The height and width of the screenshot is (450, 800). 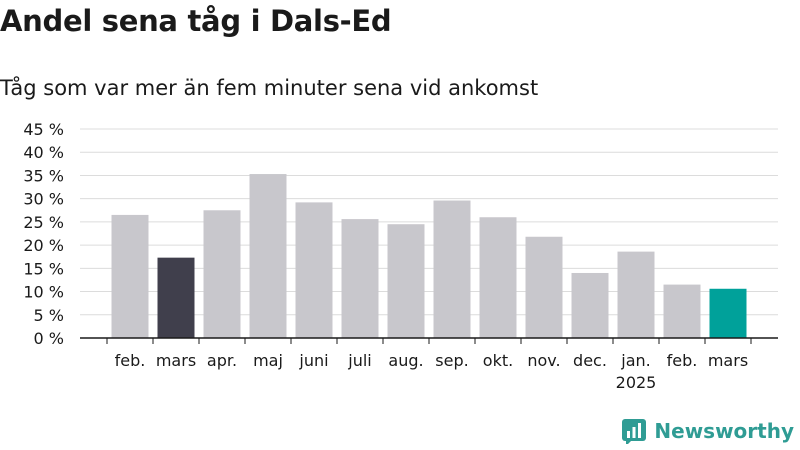 What do you see at coordinates (268, 360) in the screenshot?
I see `x-tick-label: maj` at bounding box center [268, 360].